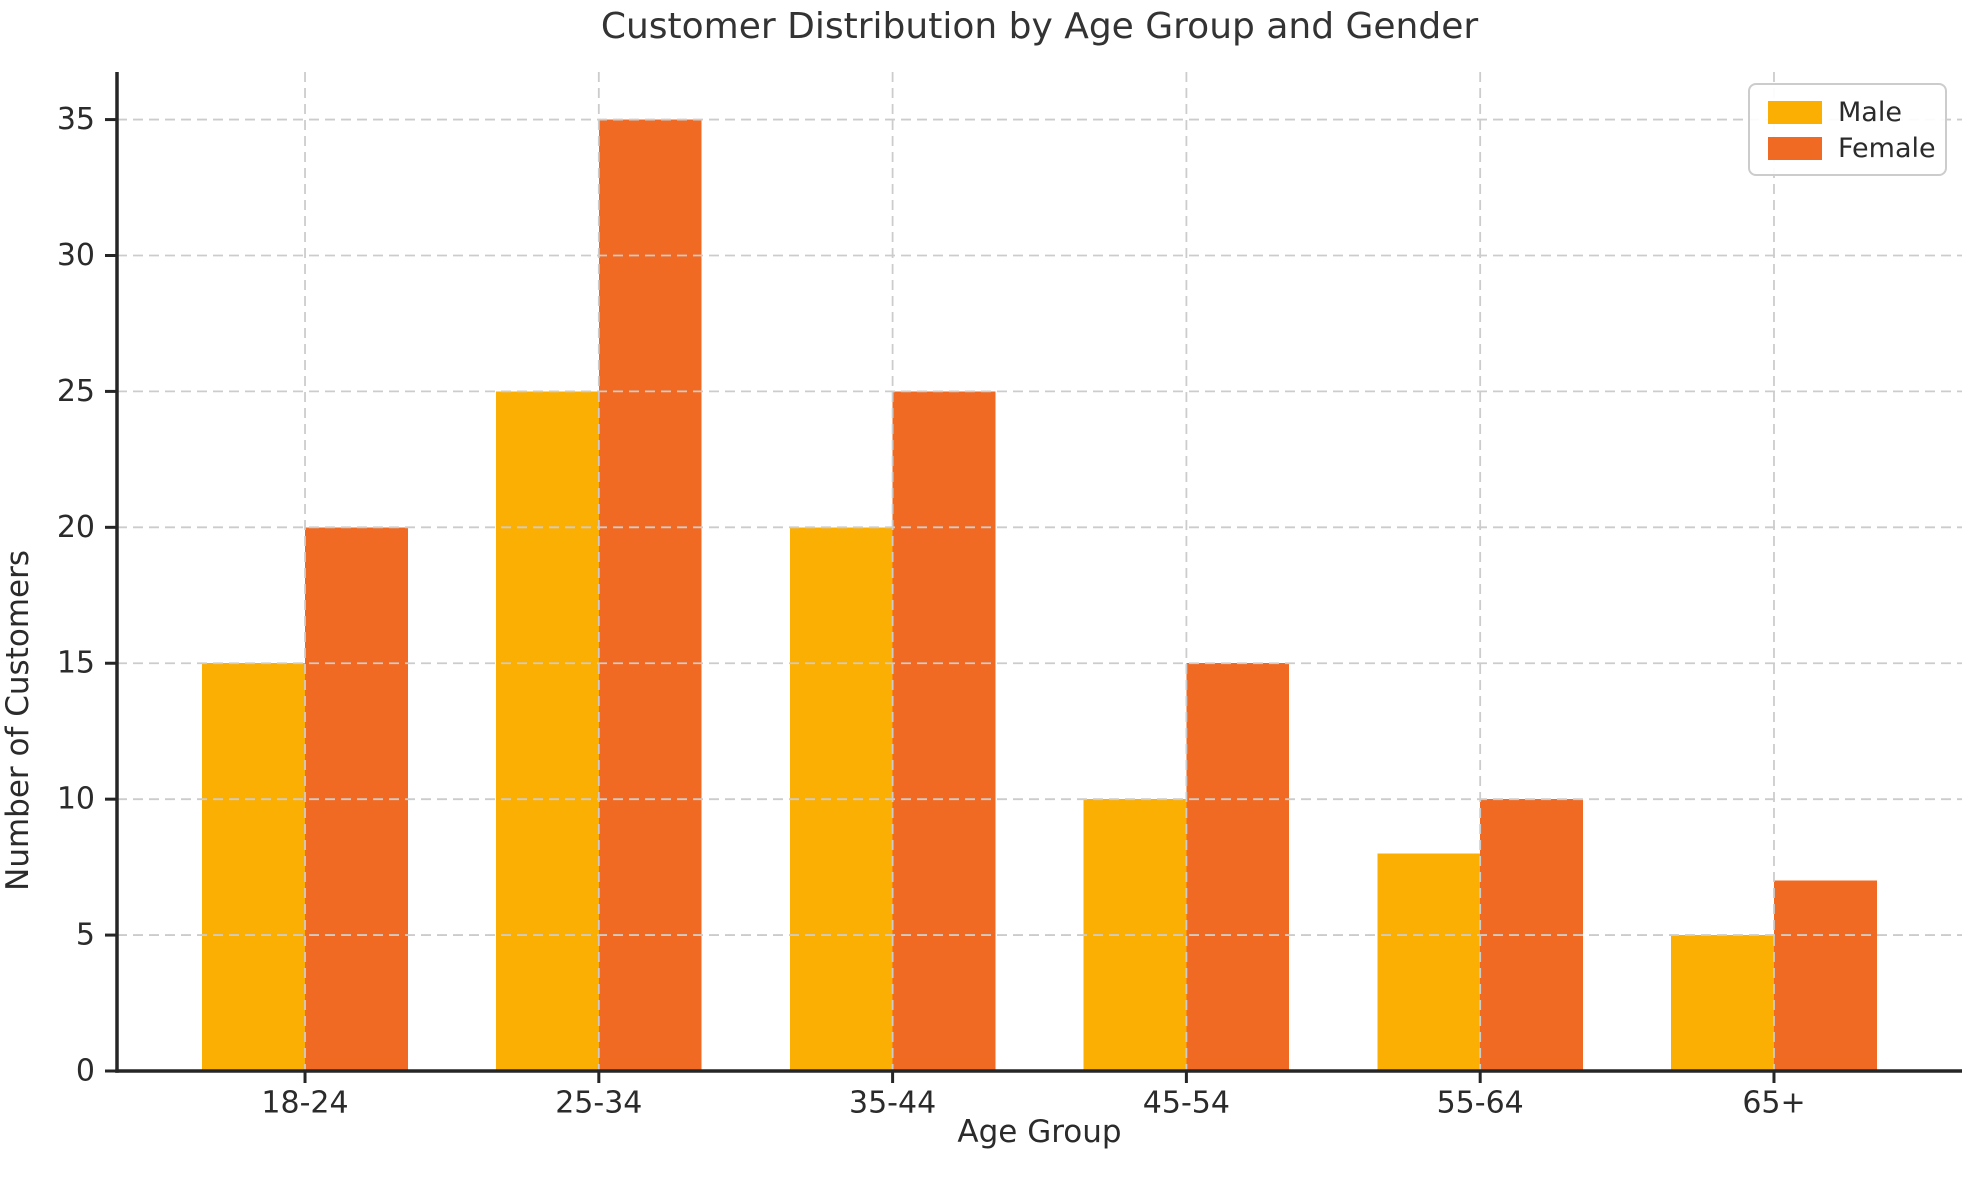  I want to click on legend-item-male: Male, so click(1849, 112).